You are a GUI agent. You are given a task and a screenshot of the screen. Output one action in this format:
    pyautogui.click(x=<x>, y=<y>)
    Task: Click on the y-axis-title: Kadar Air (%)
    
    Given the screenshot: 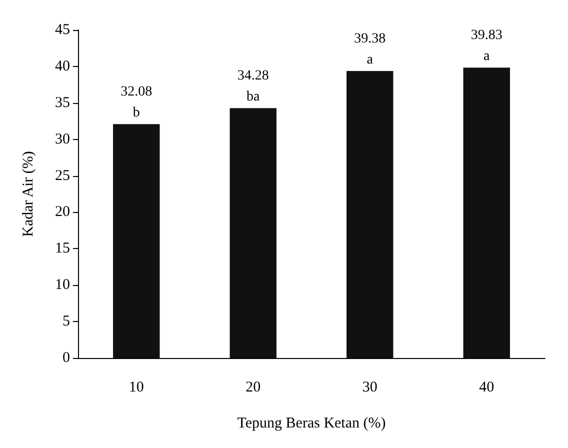 What is the action you would take?
    pyautogui.click(x=28, y=194)
    